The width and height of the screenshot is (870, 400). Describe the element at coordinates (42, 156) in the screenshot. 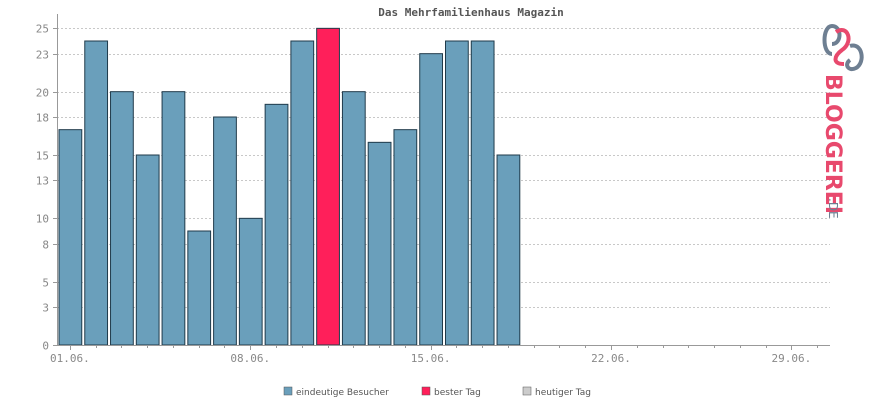

I see `y-tick-label: 15` at that location.